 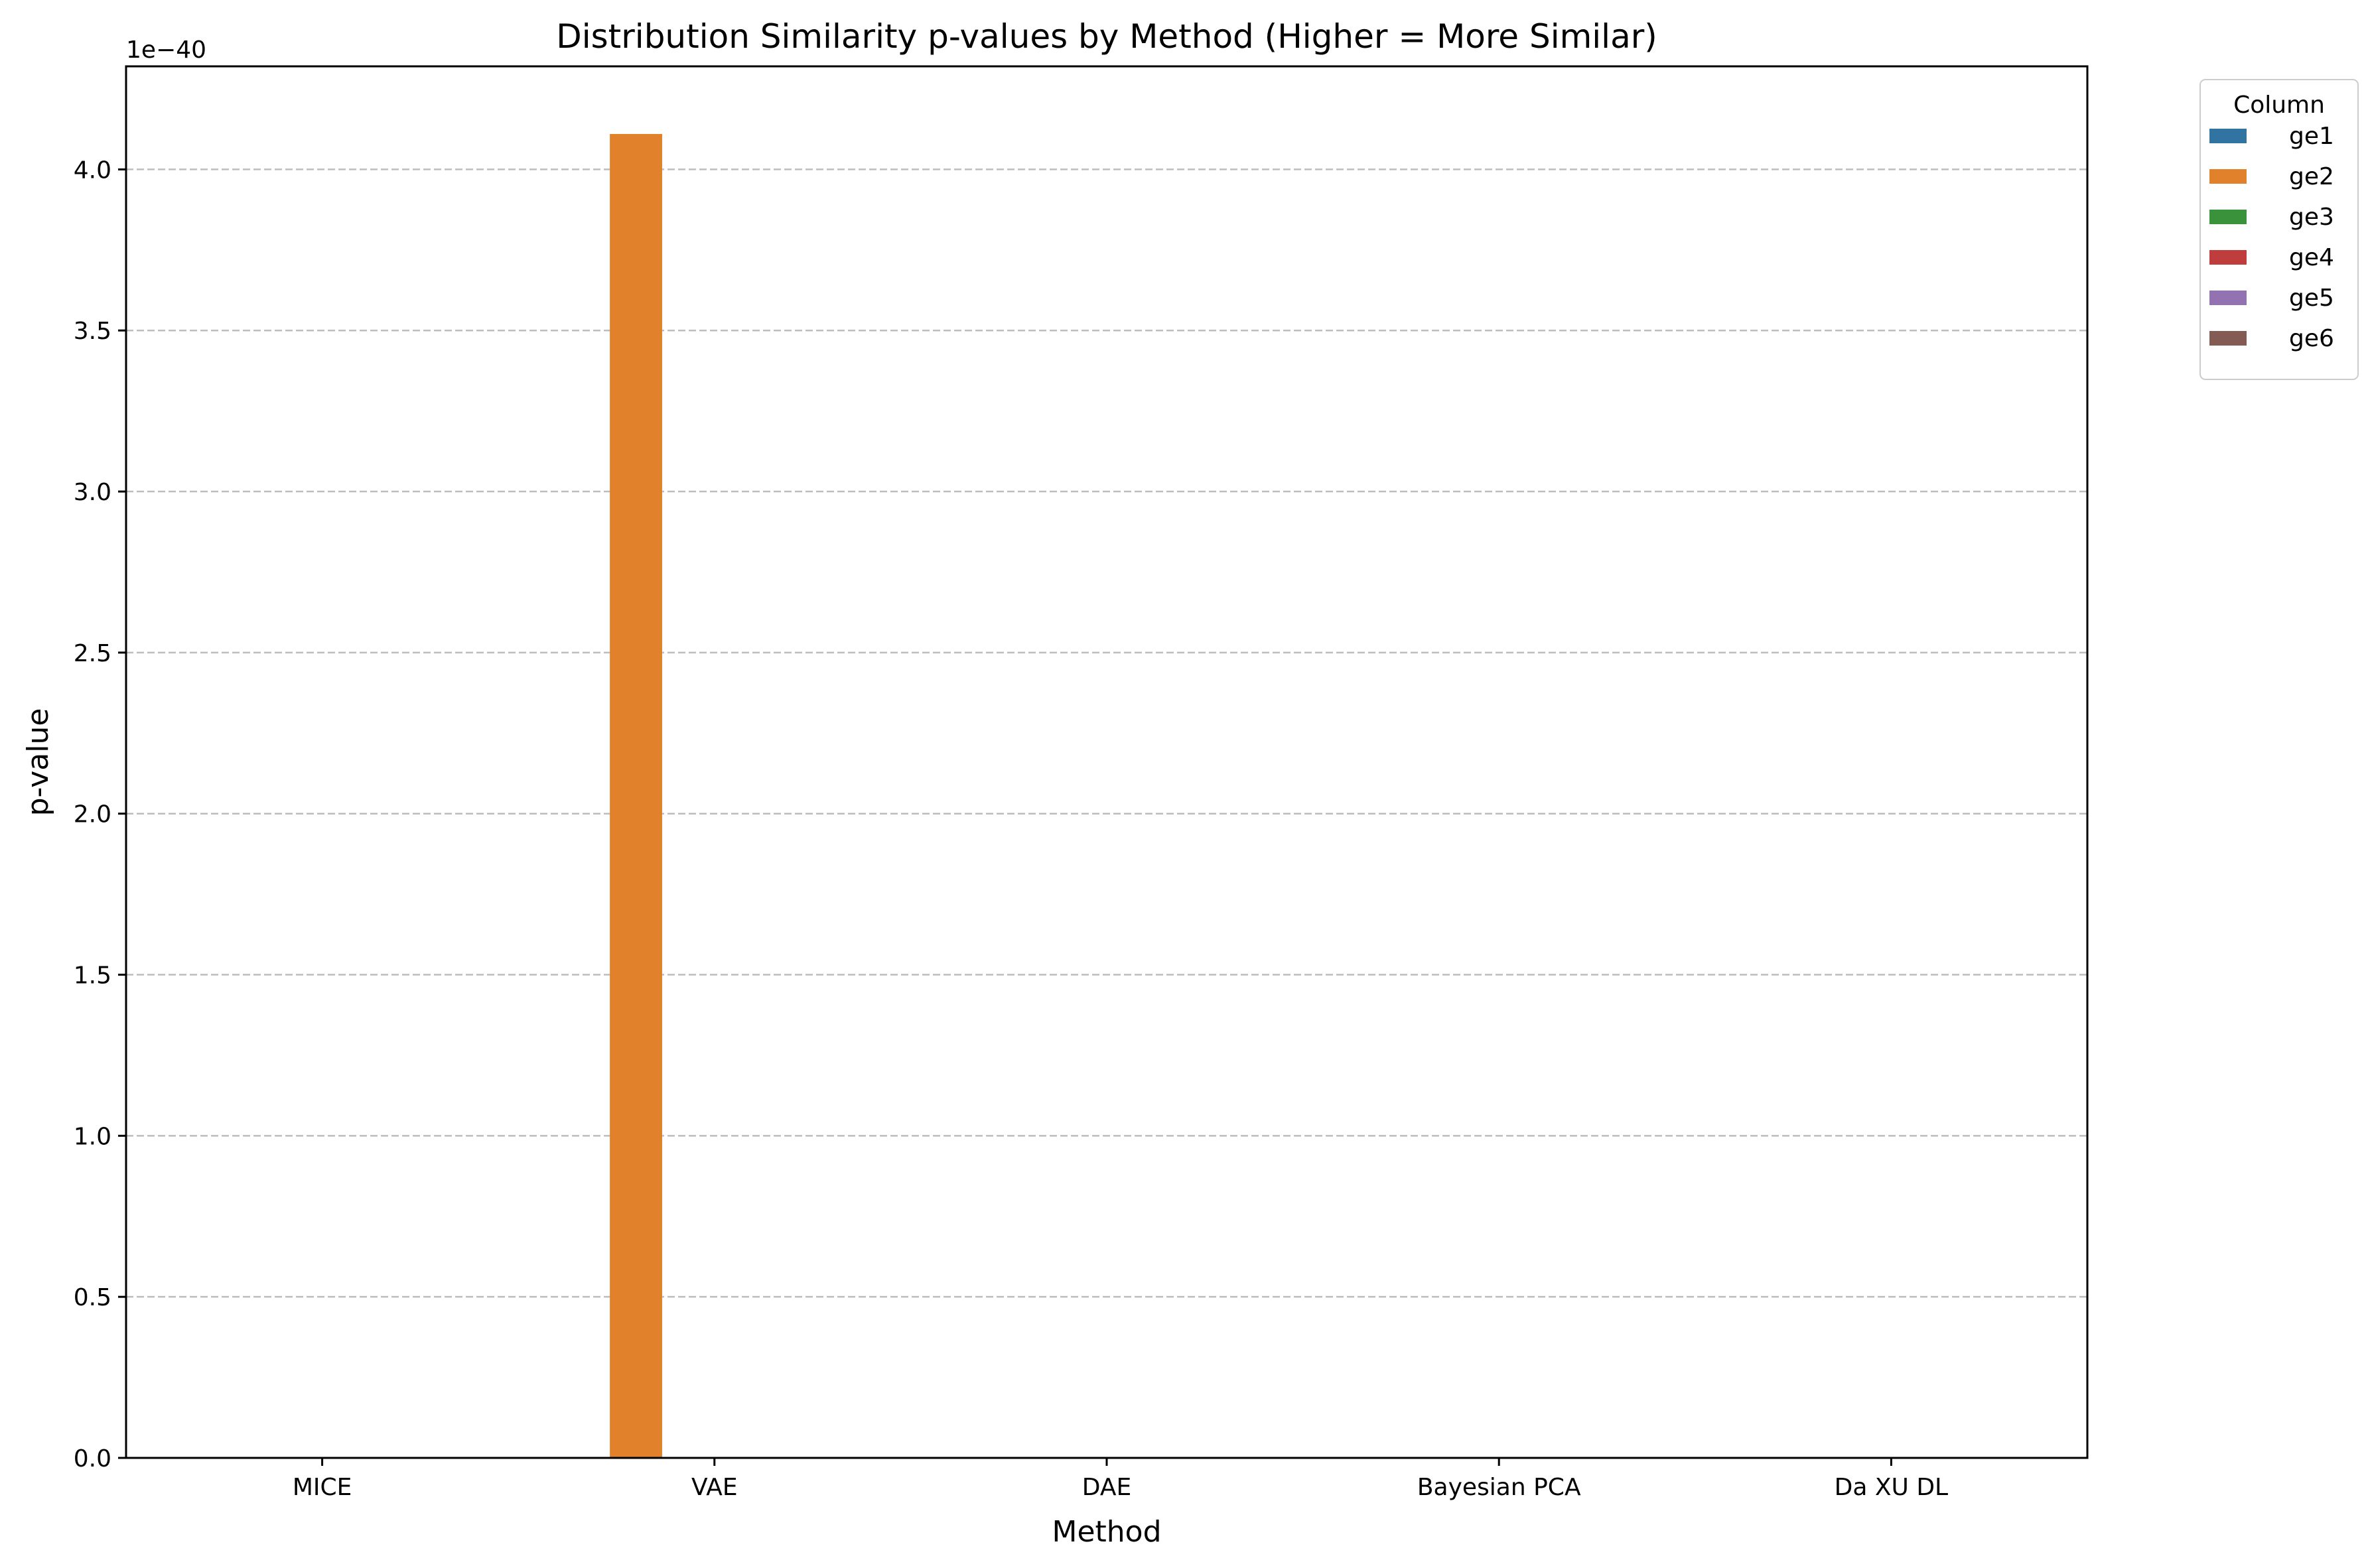 I want to click on legend: Column ge1 ge2 ge3 ge4 ge5 ge6, so click(x=2279, y=230).